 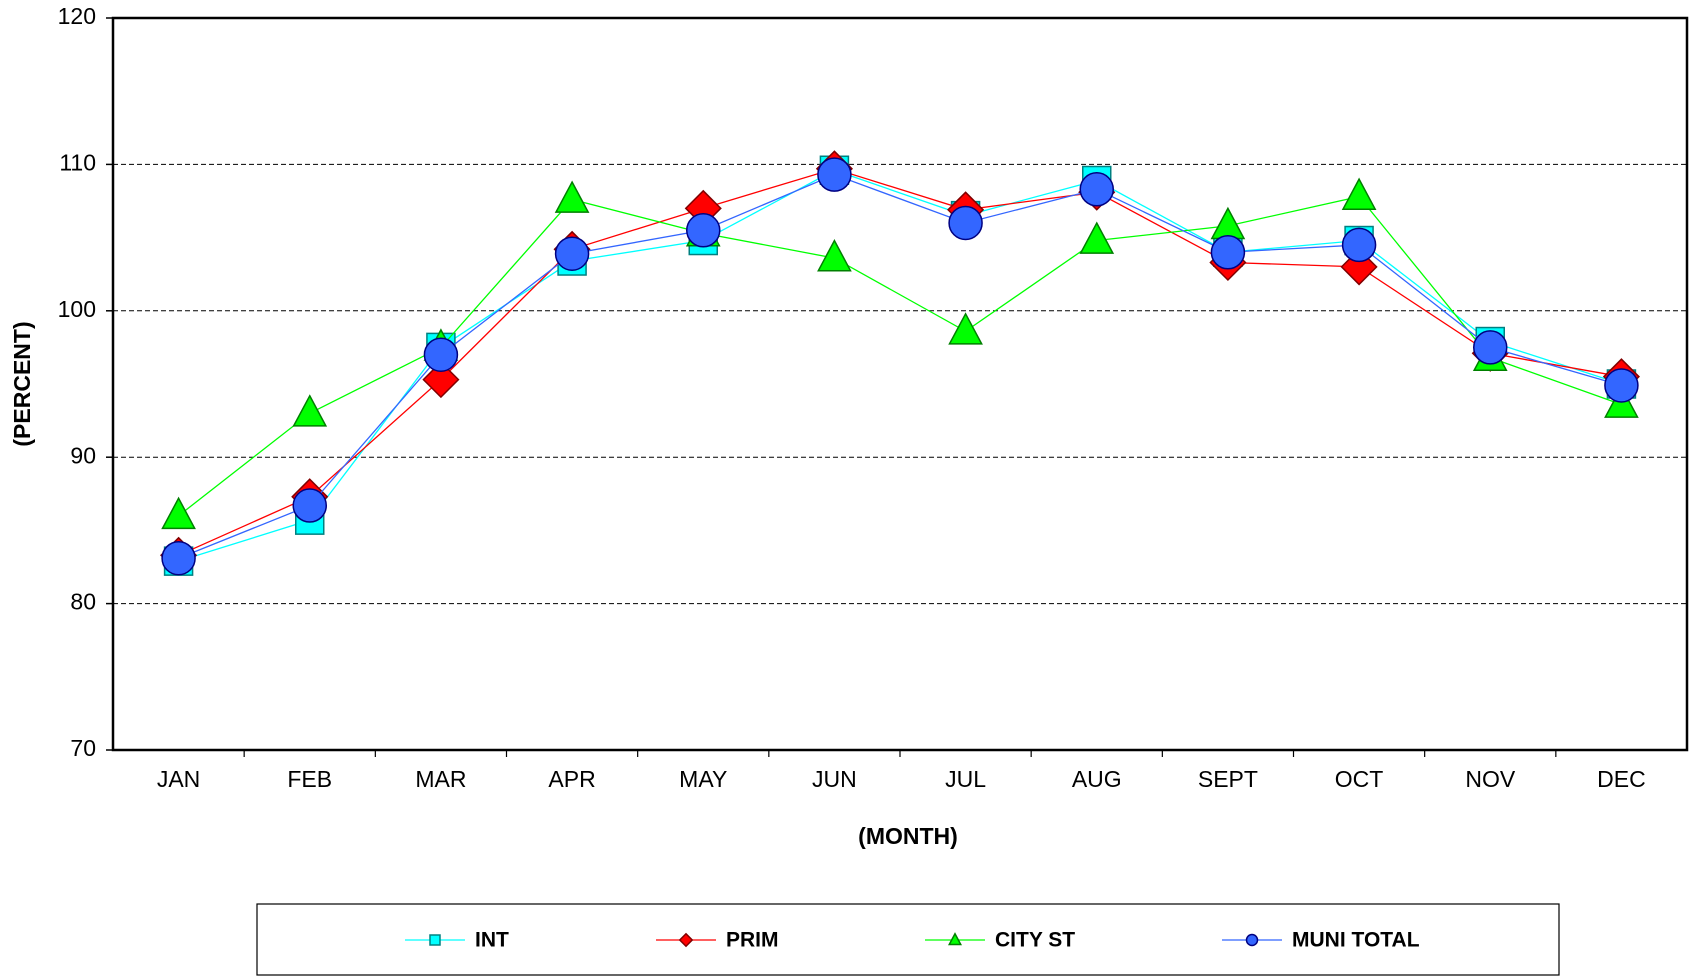 I want to click on x-tick-label: MAR, so click(x=440, y=779).